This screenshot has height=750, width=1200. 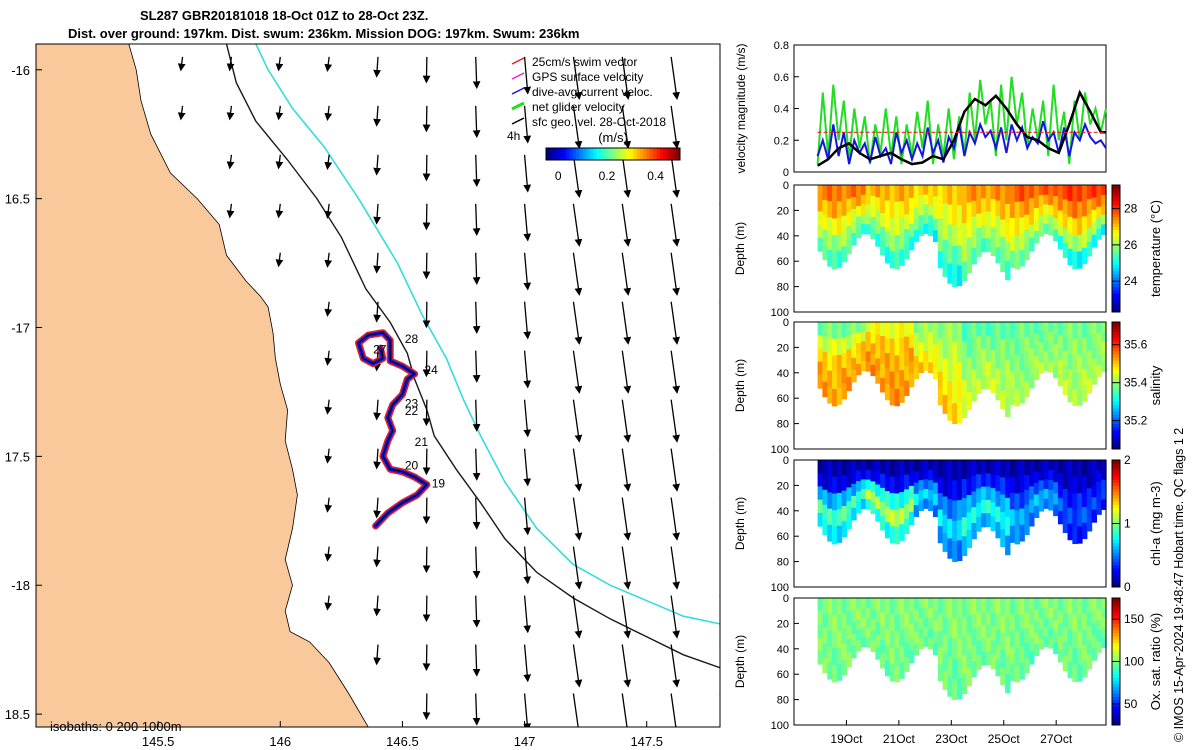 I want to click on colorbar-tick-35.6: 35.6, so click(x=1136, y=345).